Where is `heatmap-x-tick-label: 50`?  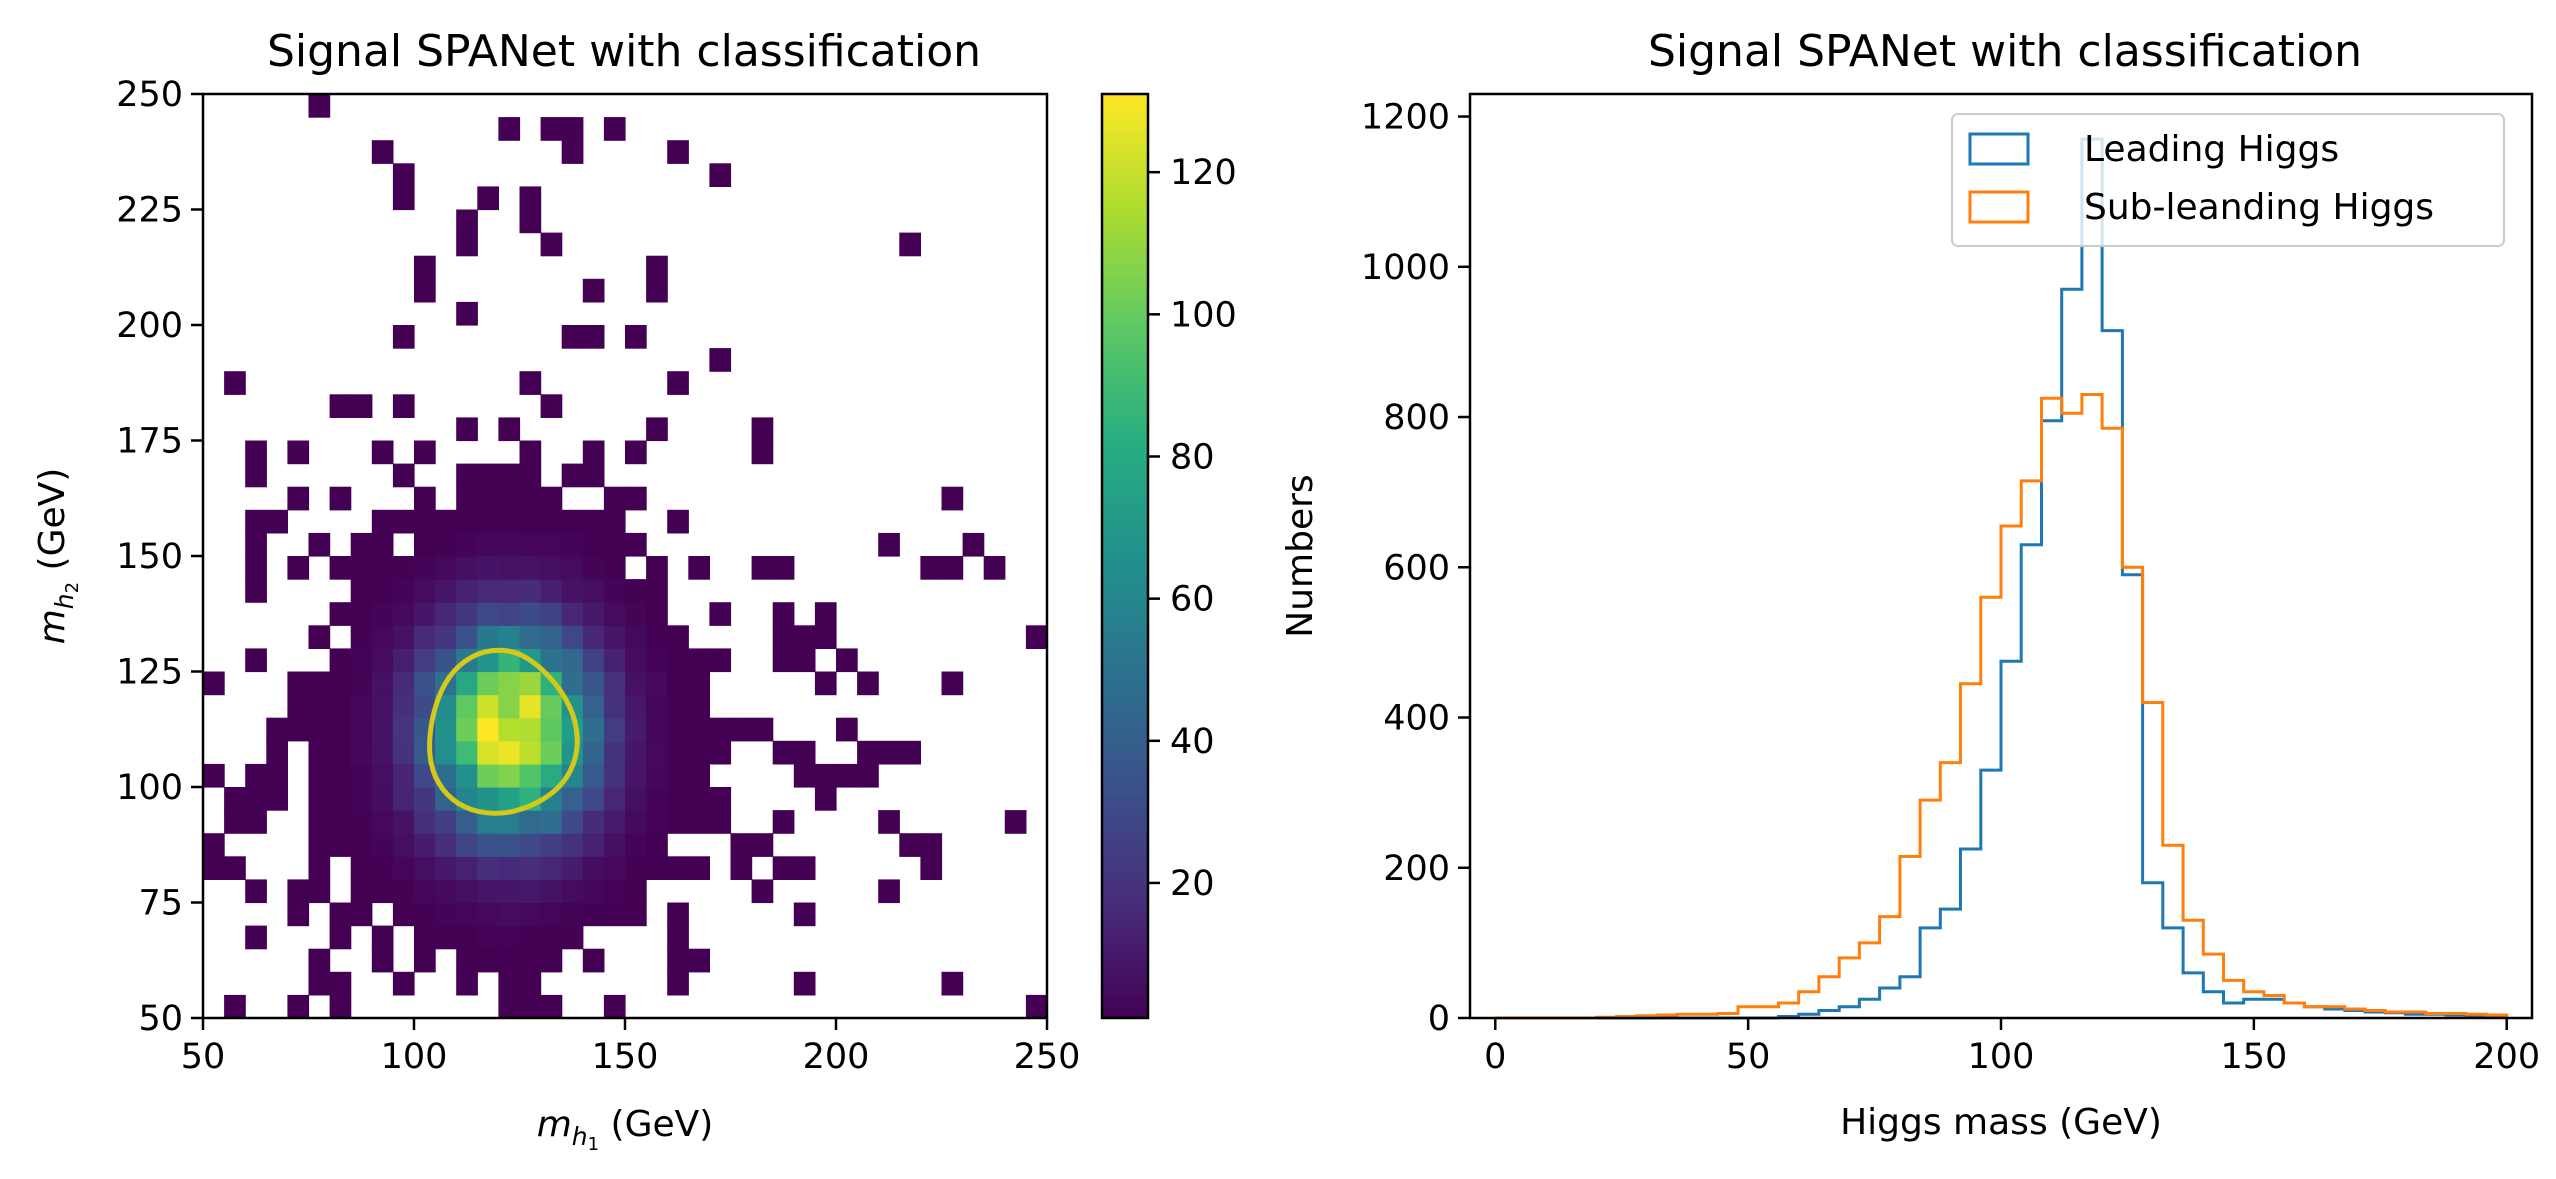
heatmap-x-tick-label: 50 is located at coordinates (203, 1057).